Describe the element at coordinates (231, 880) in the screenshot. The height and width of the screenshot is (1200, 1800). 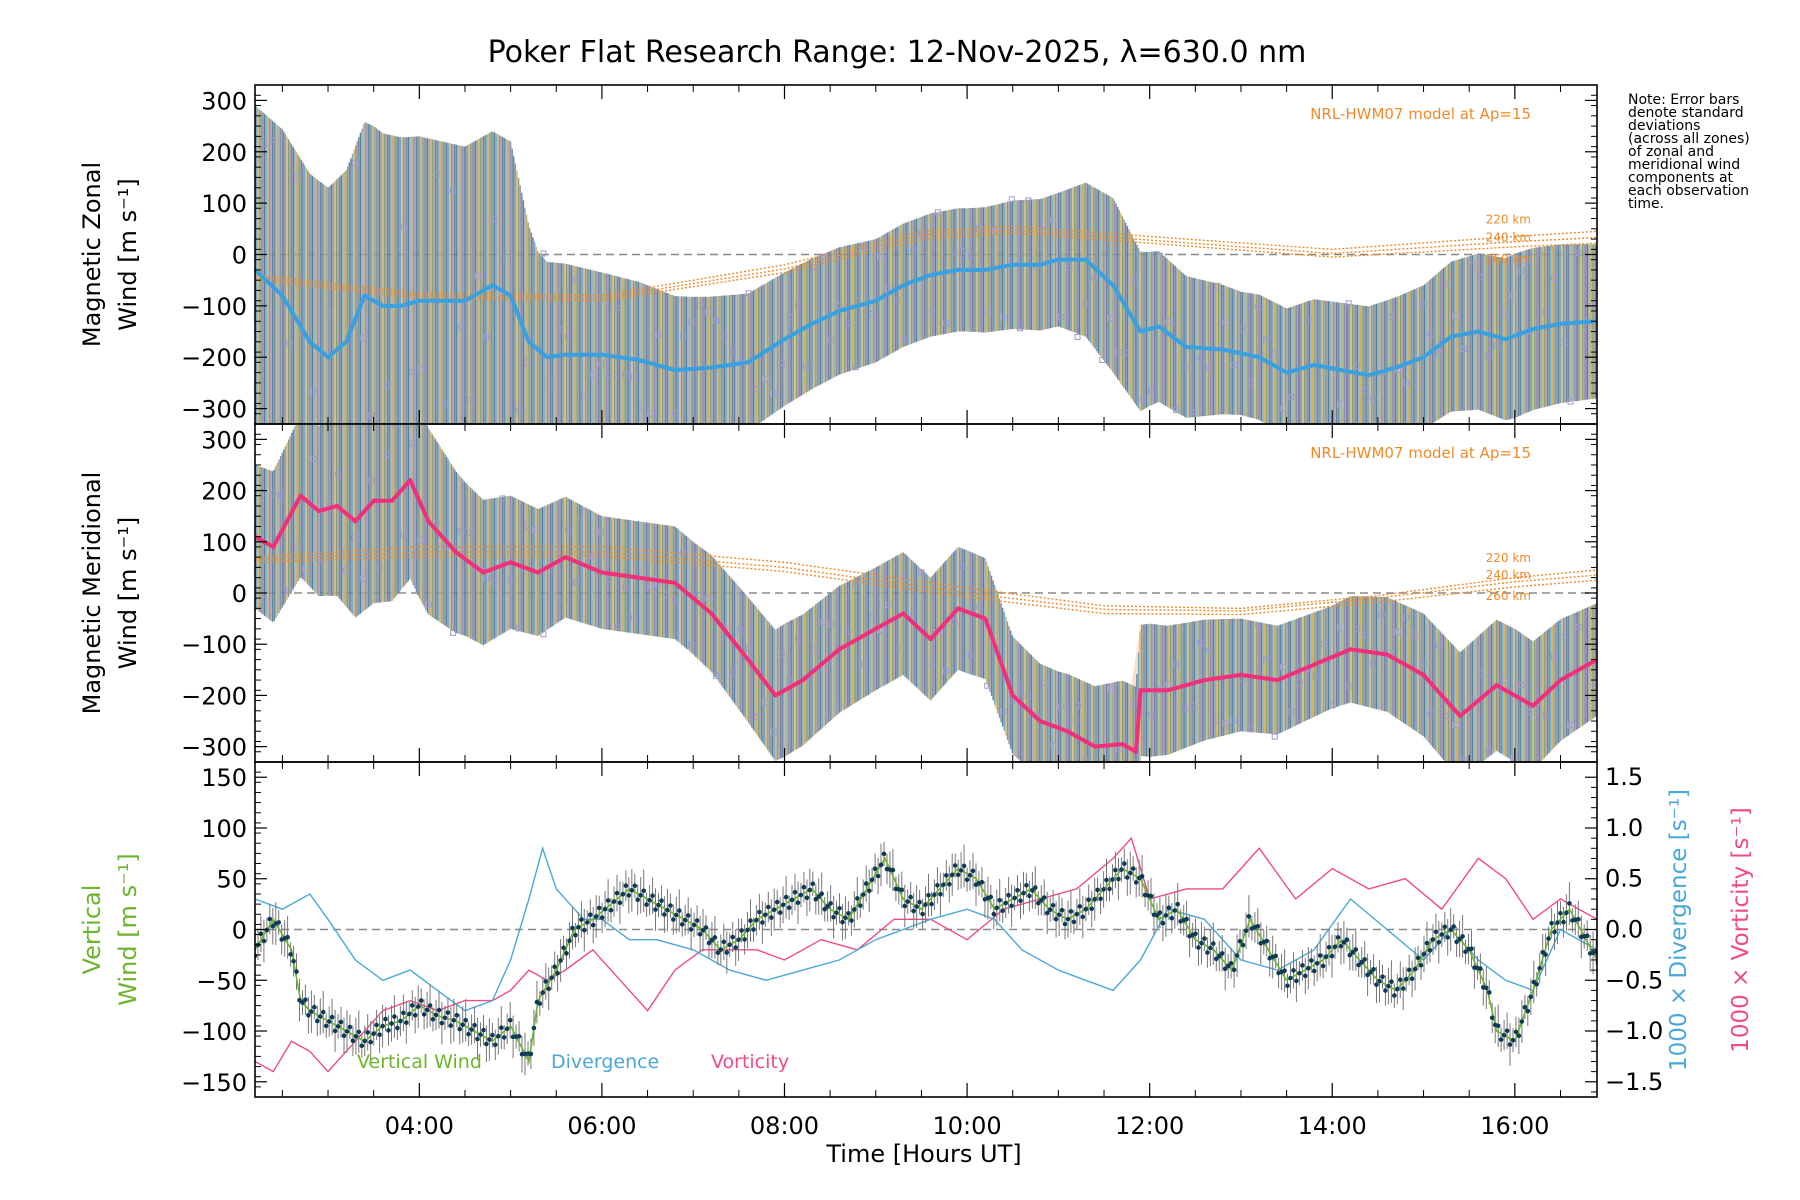
I see `y-tick-label: 50` at that location.